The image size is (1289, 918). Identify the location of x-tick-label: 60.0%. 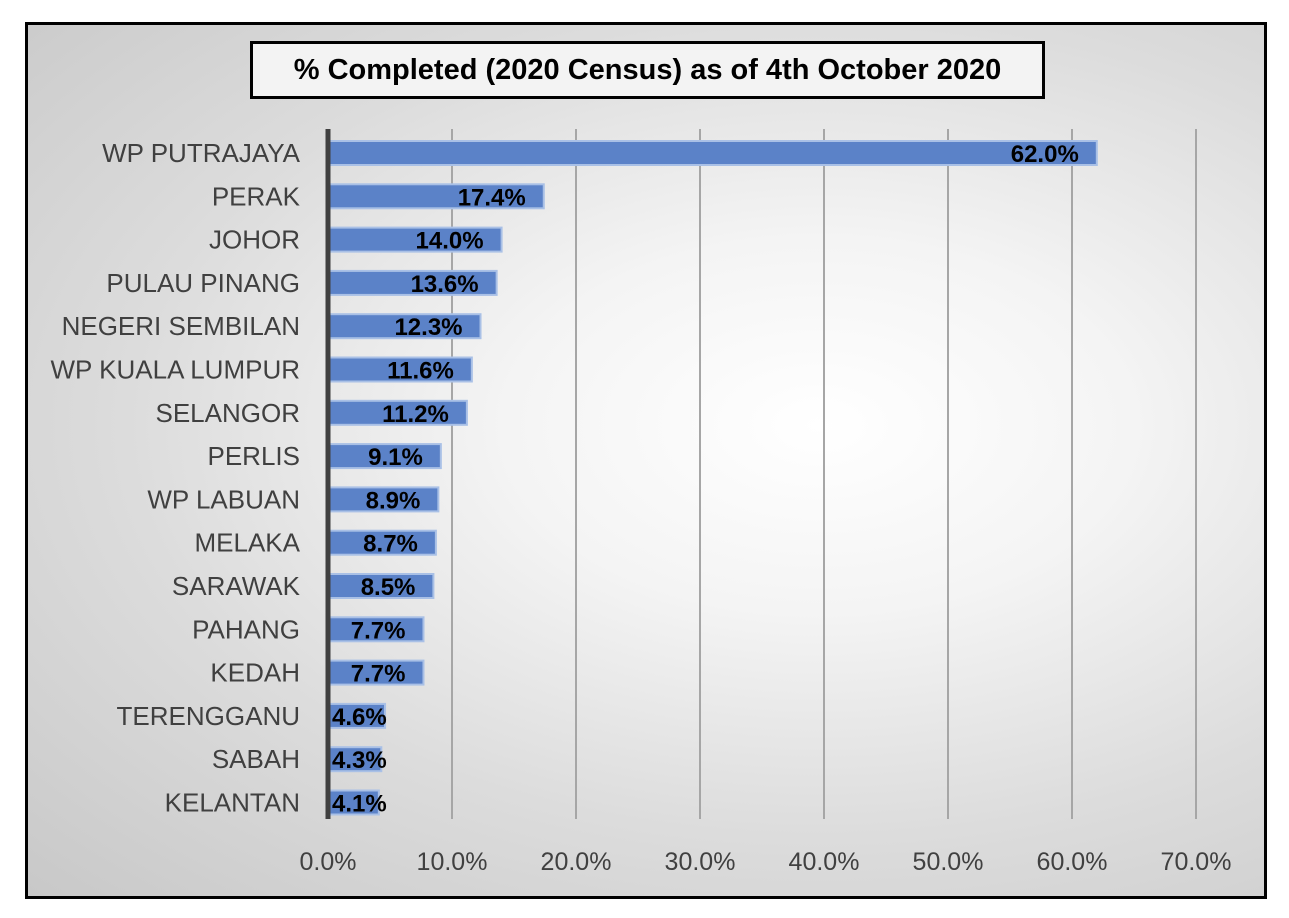
(1072, 862).